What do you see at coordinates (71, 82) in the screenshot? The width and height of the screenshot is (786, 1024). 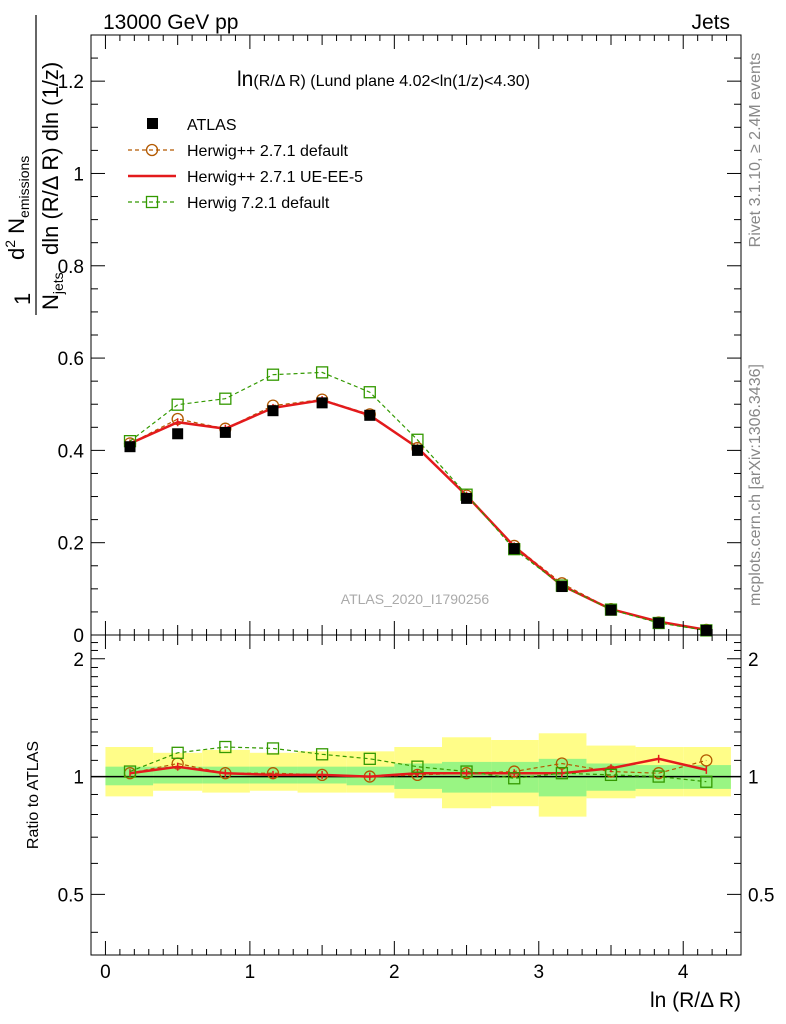 I see `main-y-tick-label: 1.2` at bounding box center [71, 82].